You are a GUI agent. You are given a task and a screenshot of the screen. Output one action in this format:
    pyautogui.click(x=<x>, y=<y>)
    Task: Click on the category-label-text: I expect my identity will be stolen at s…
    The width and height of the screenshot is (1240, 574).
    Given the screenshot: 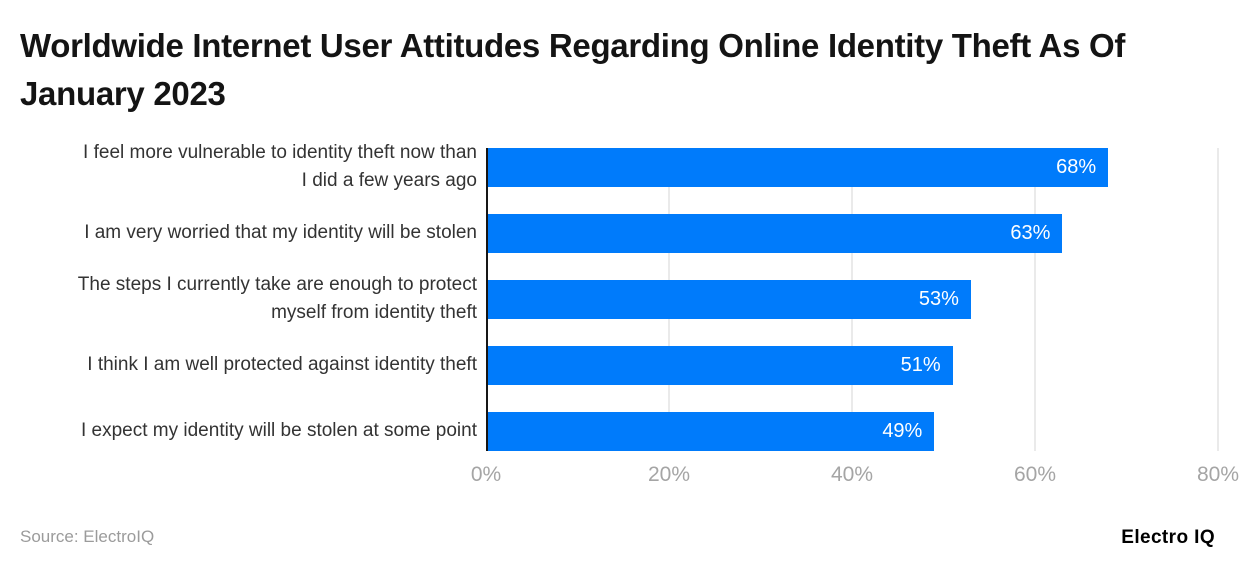 What is the action you would take?
    pyautogui.click(x=278, y=430)
    